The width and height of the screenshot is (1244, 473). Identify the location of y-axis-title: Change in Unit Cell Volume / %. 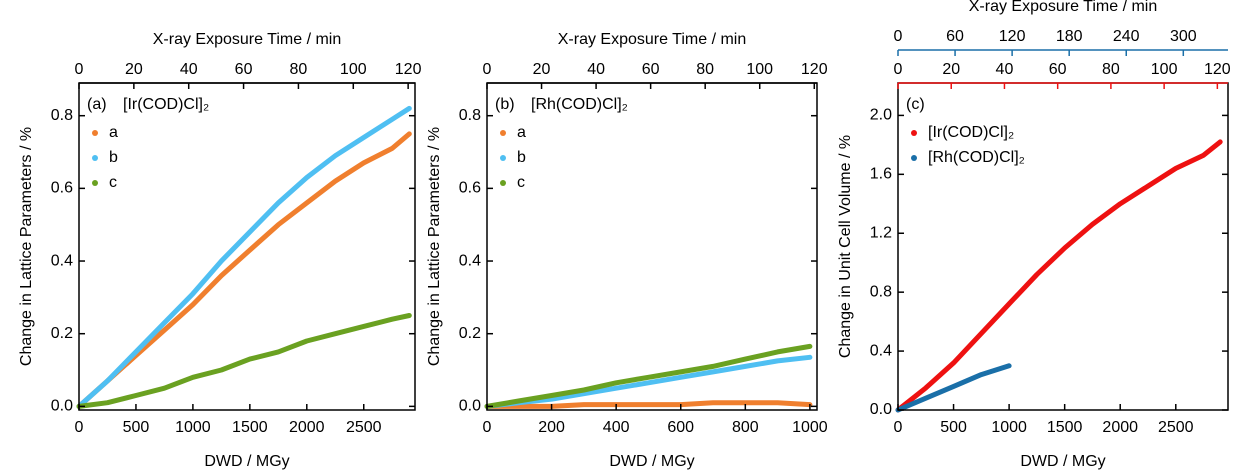
(845, 246).